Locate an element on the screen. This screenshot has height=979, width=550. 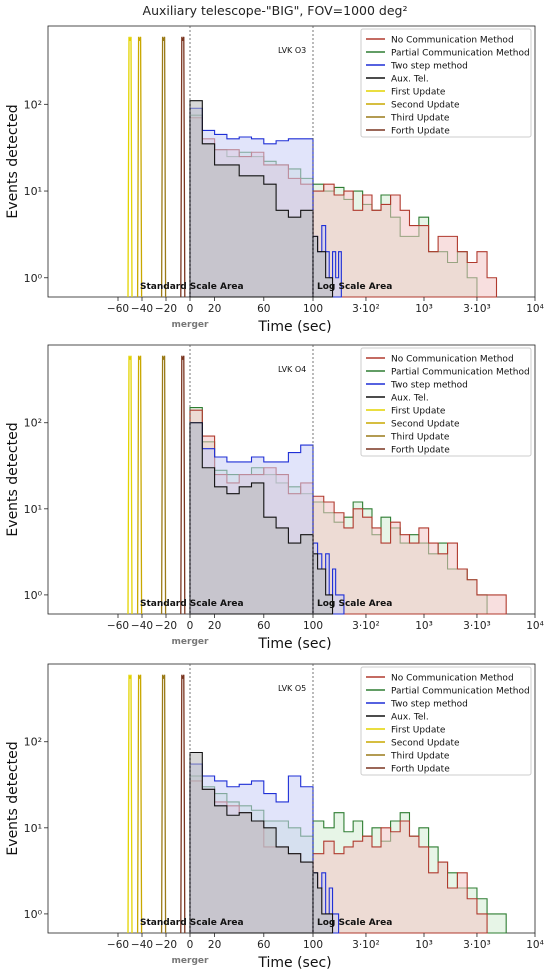
panel-label: LVK O5 is located at coordinates (292, 688).